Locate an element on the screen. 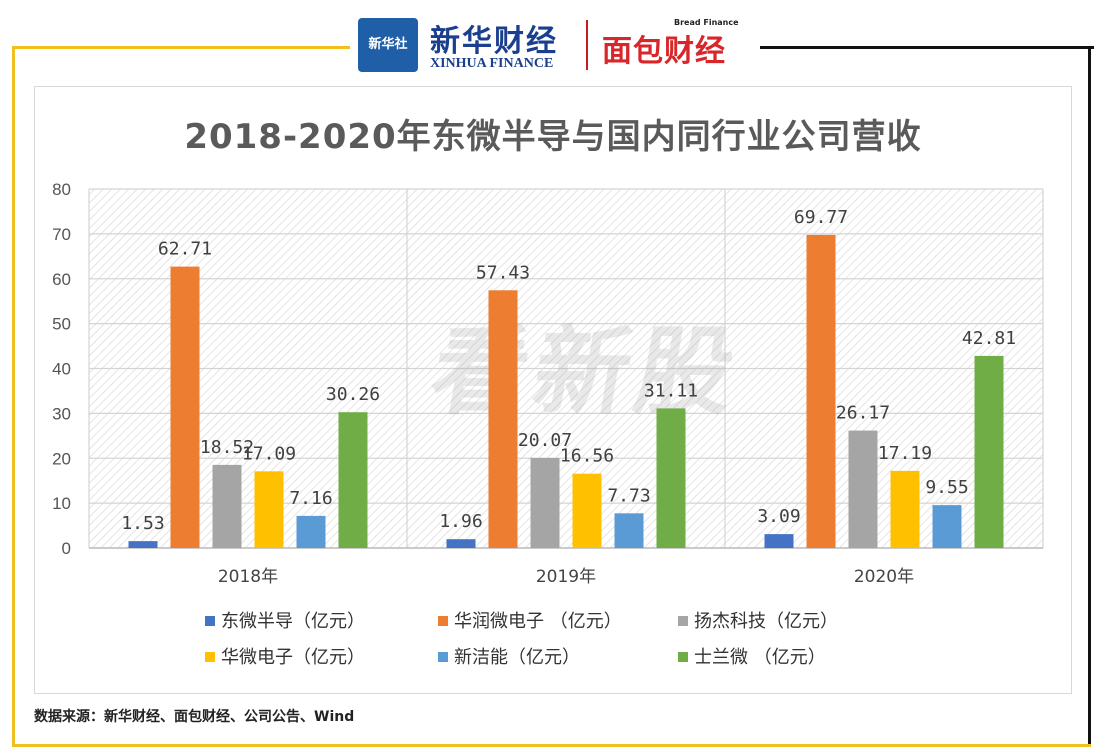 This screenshot has width=1103, height=756. y-tick-label: 60 is located at coordinates (61, 279).